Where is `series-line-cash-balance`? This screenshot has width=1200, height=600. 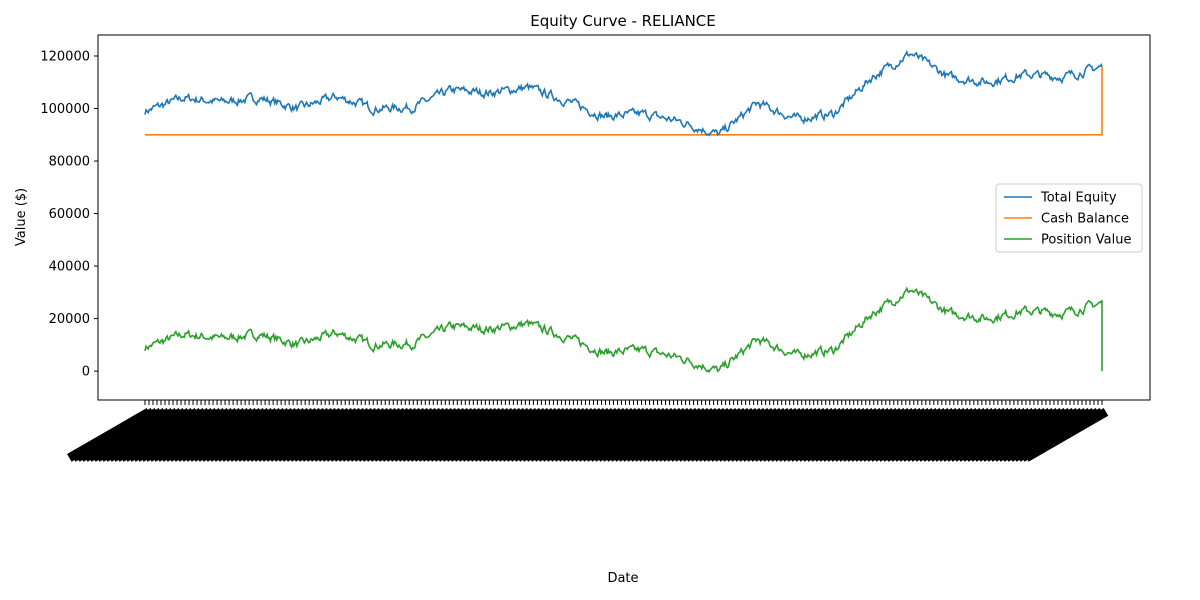 series-line-cash-balance is located at coordinates (624, 101).